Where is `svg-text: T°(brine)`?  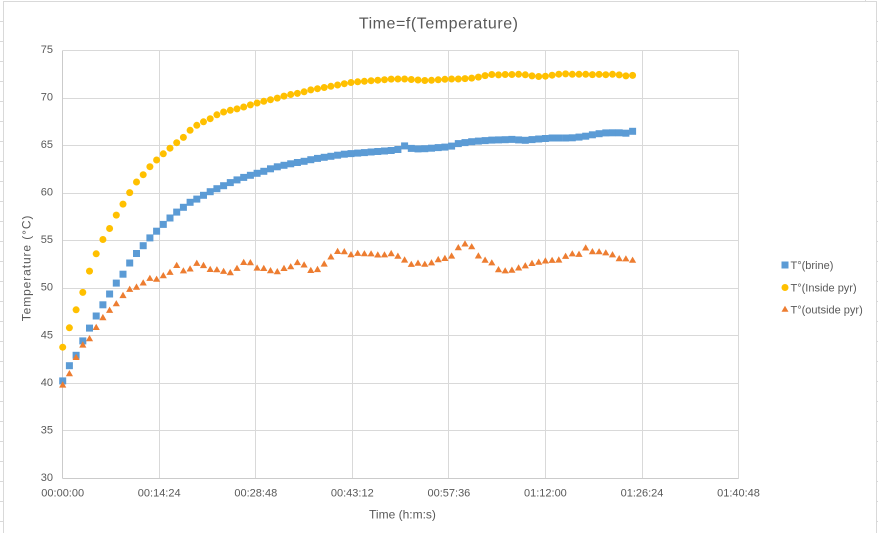 svg-text: T°(brine) is located at coordinates (812, 266).